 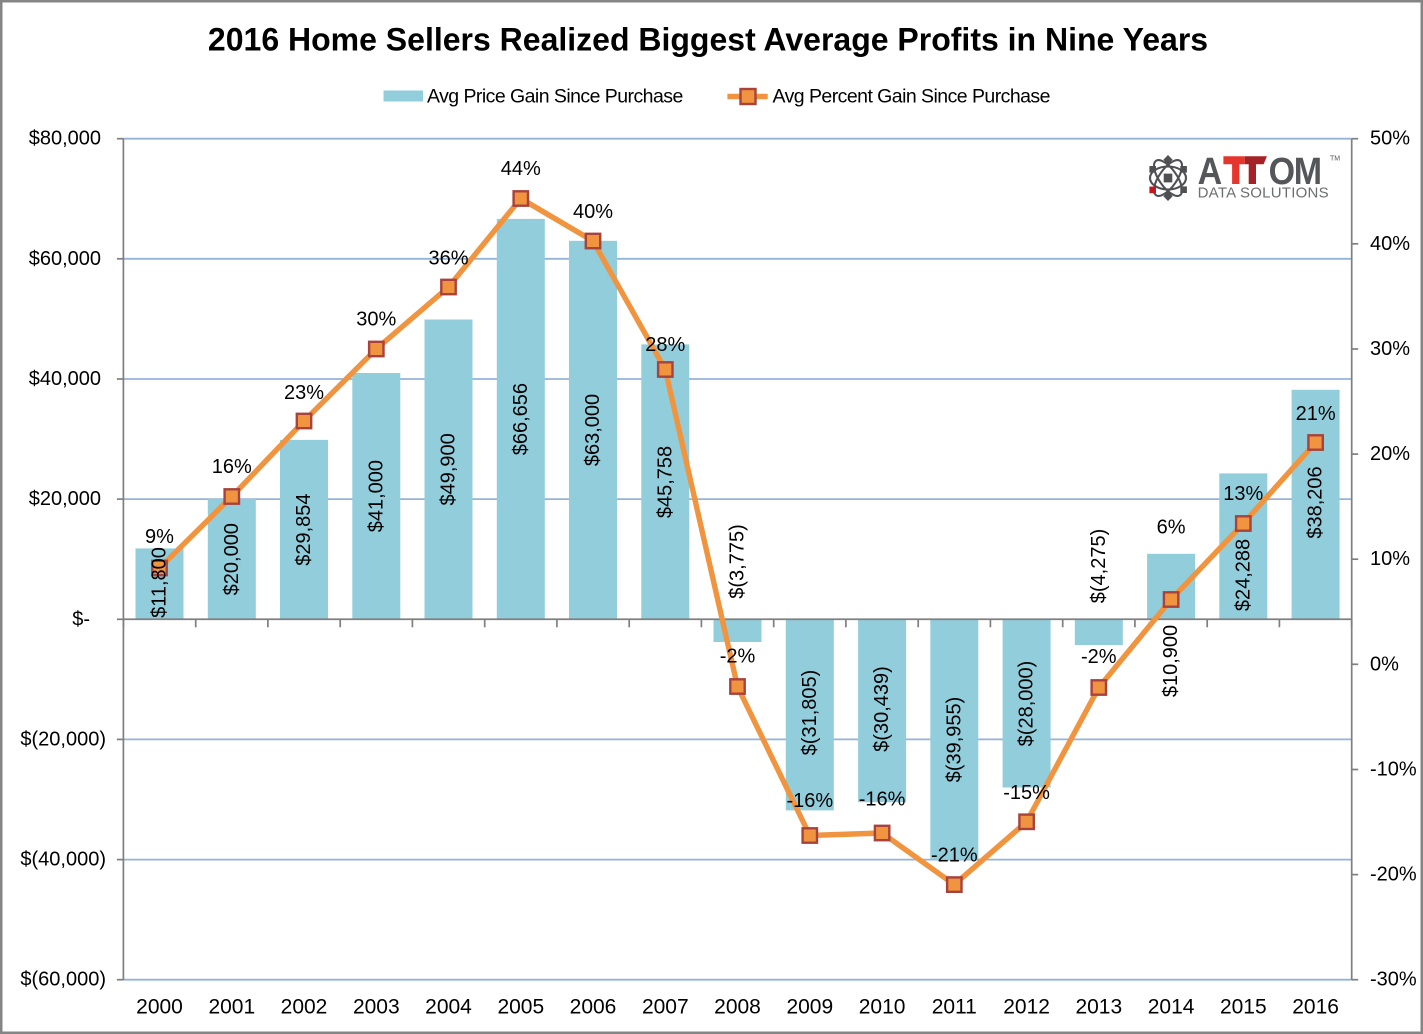 I want to click on svg-text: $49,900, so click(x=449, y=469).